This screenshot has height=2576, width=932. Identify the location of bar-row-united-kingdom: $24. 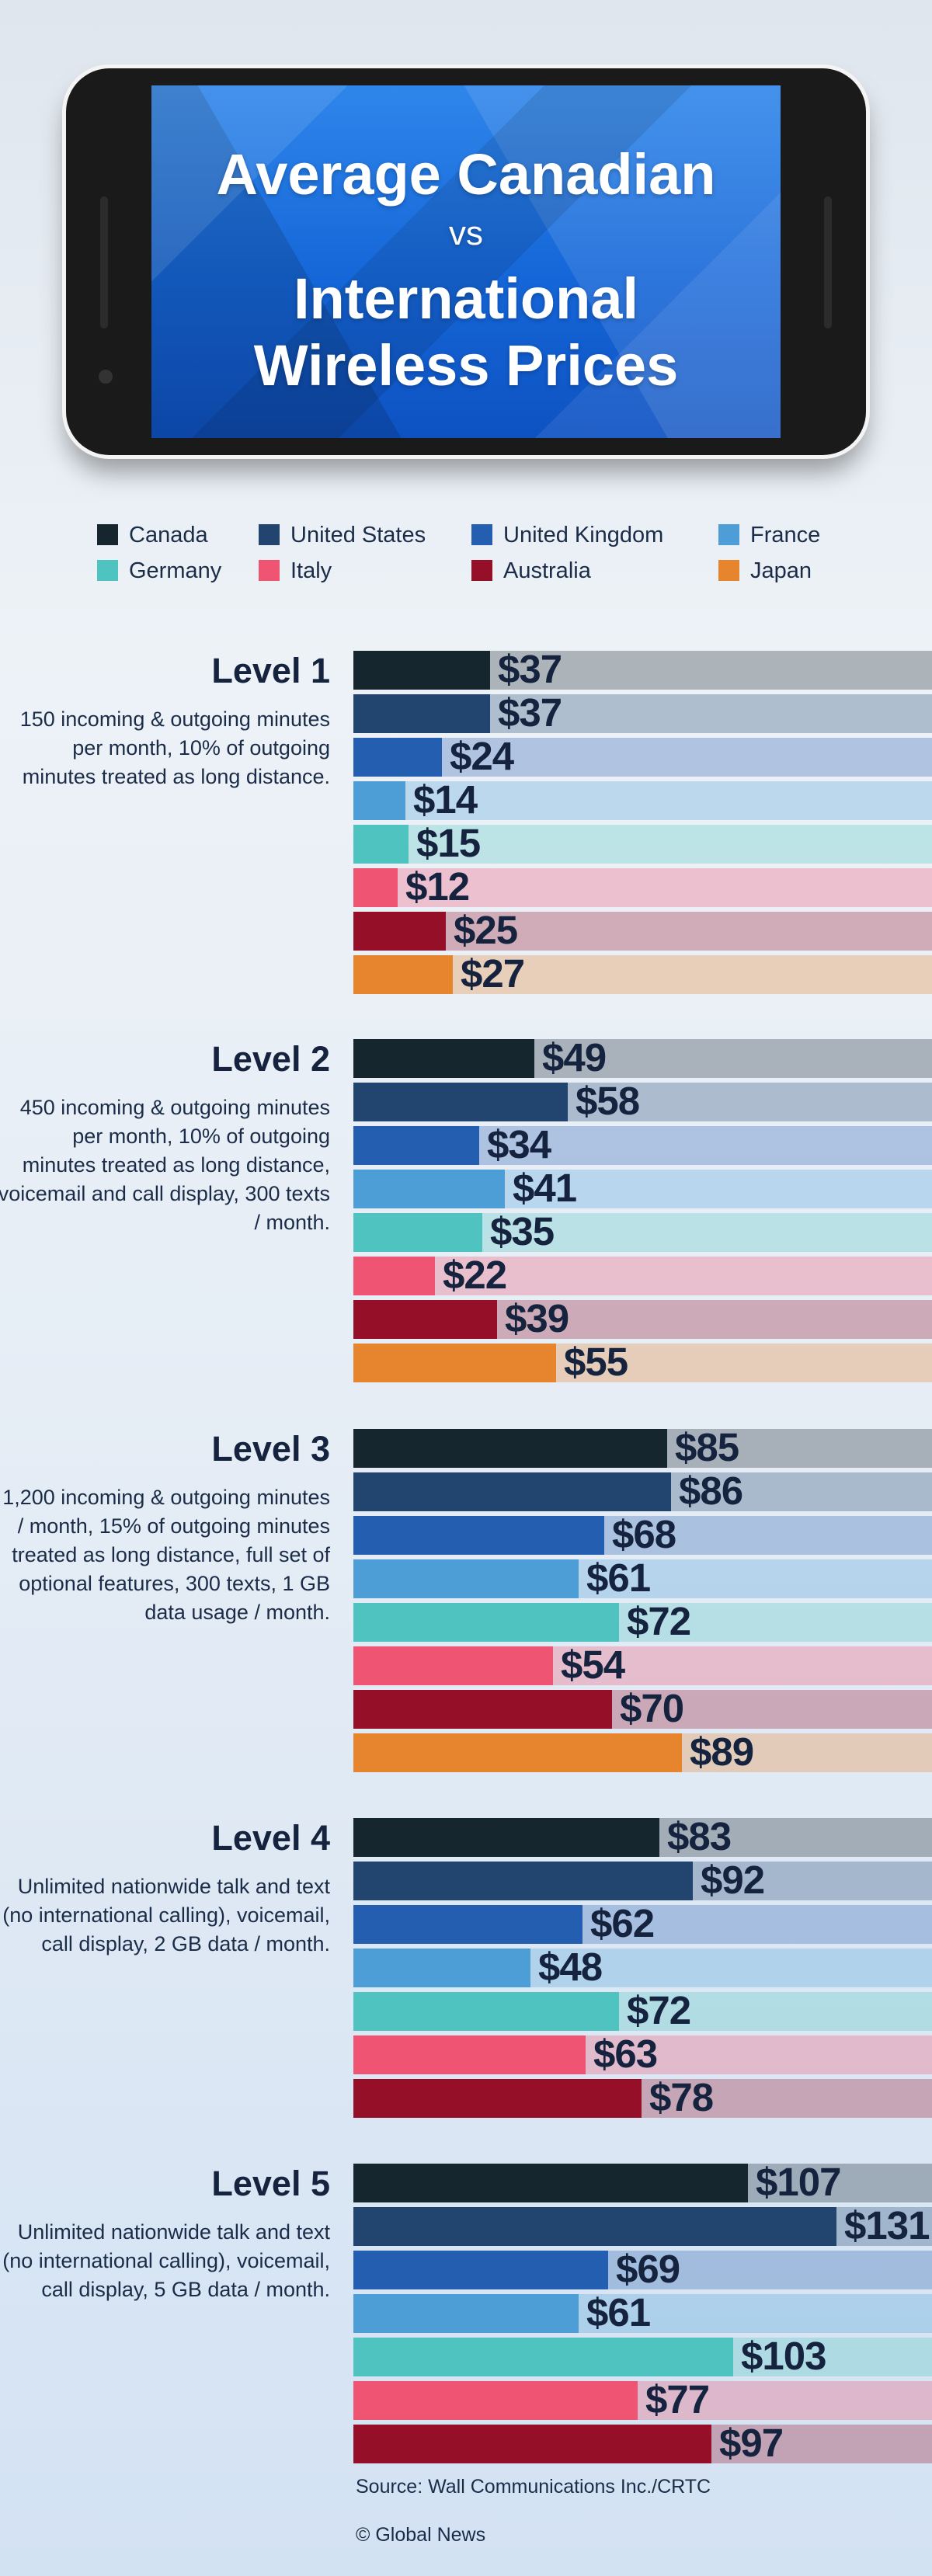
(642, 756).